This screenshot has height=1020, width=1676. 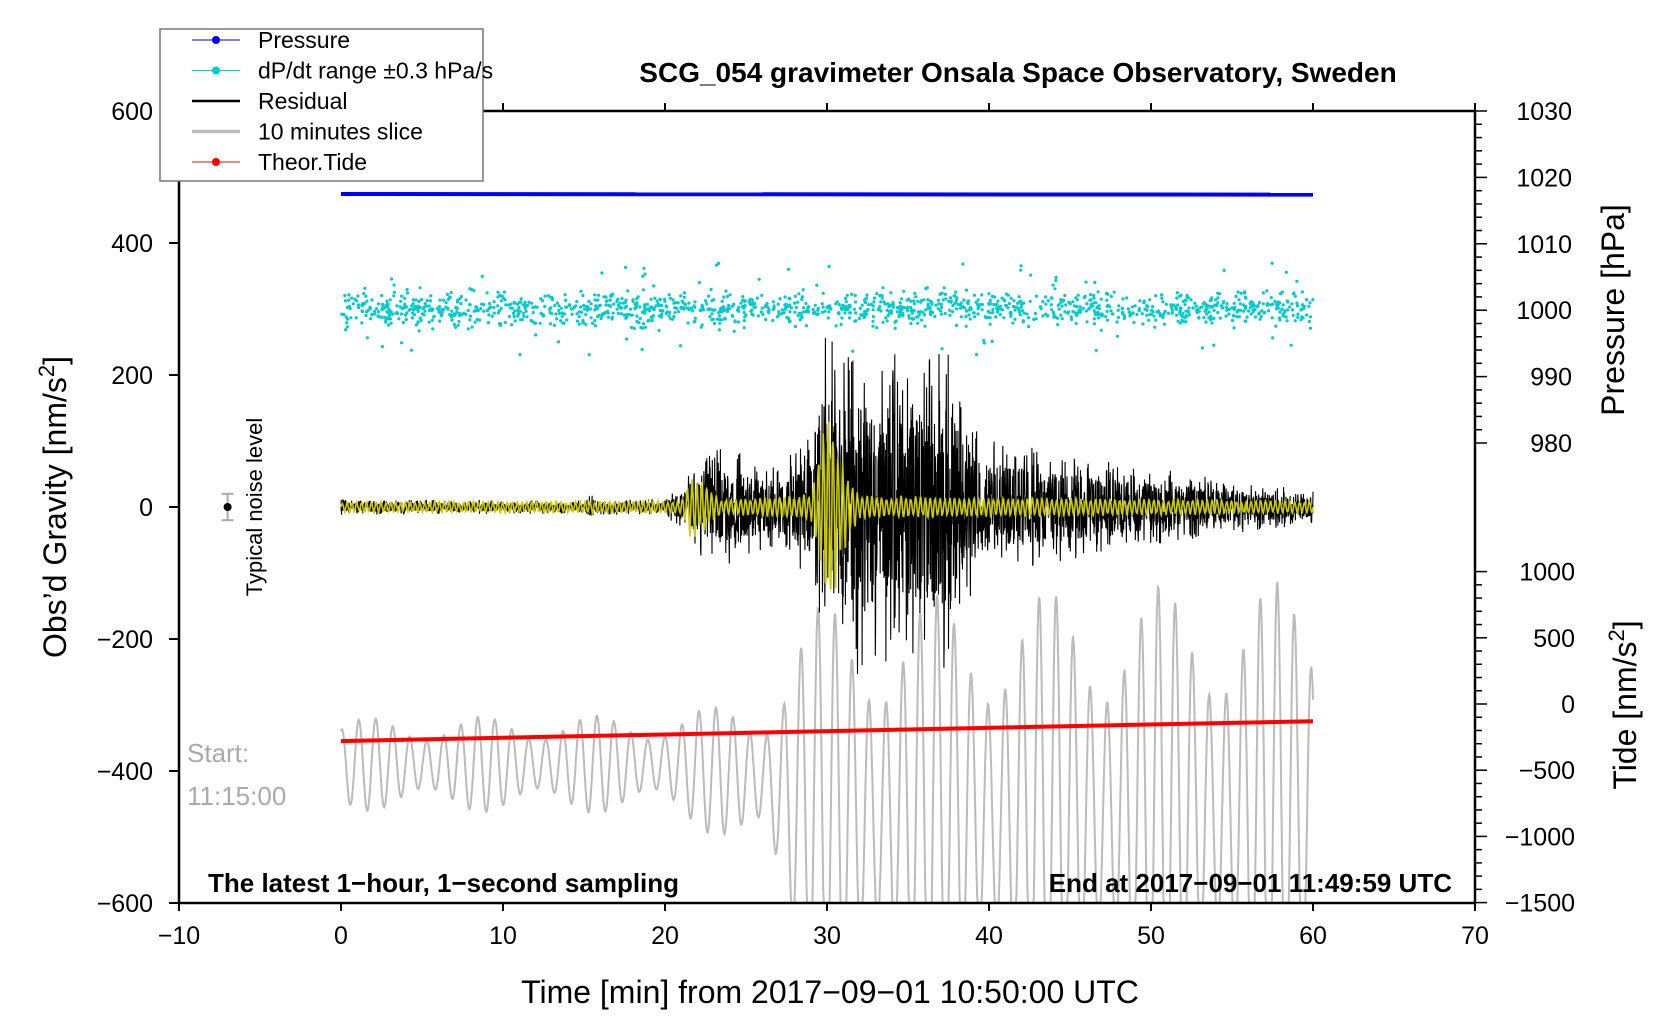 I want to click on tide-series-line, so click(x=827, y=731).